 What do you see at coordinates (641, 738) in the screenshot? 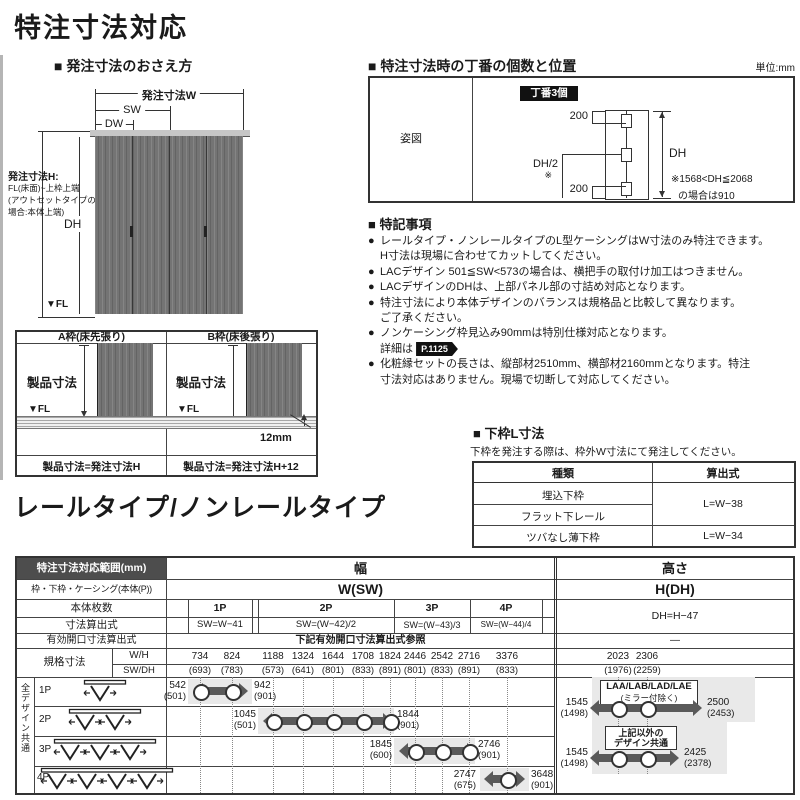
I see `height-bar2-label: 上記以外の デザイン共通` at bounding box center [641, 738].